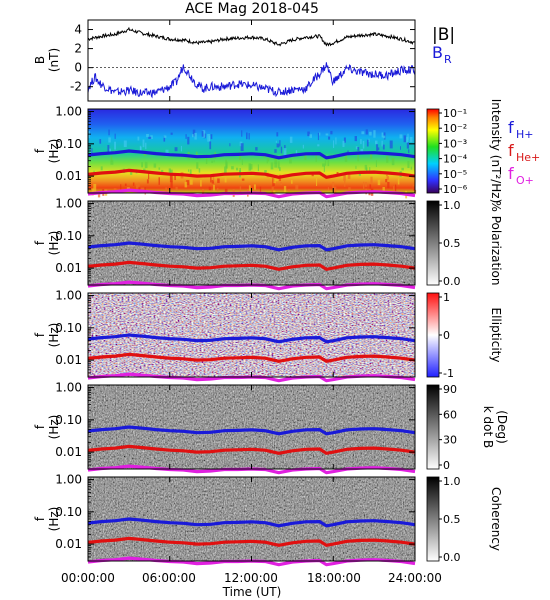 The image size is (550, 600). Describe the element at coordinates (450, 440) in the screenshot. I see `colorbar-tick-label: 30` at that location.